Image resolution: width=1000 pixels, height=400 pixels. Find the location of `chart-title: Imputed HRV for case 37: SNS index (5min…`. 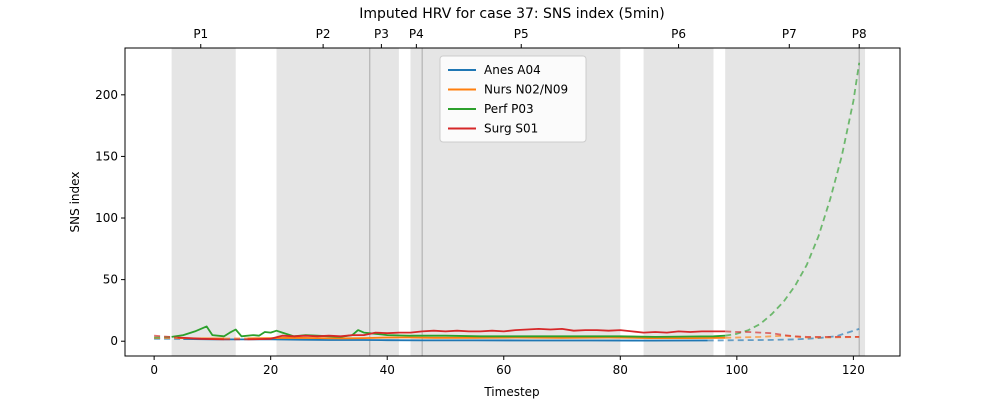

chart-title: Imputed HRV for case 37: SNS index (5min… is located at coordinates (511, 14).